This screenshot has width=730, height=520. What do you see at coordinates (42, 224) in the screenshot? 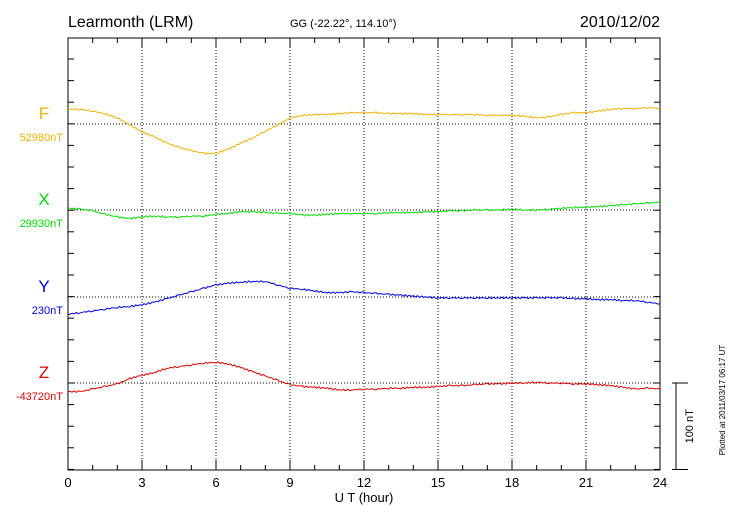
I see `baseline-value-x: 29930nT` at bounding box center [42, 224].